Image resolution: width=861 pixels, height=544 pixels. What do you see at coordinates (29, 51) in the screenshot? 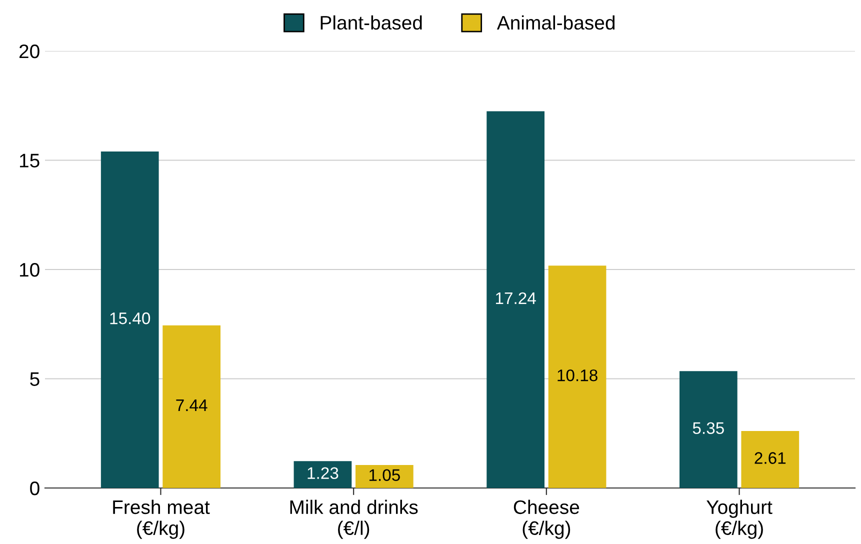
I see `y-tick-label: 20` at bounding box center [29, 51].